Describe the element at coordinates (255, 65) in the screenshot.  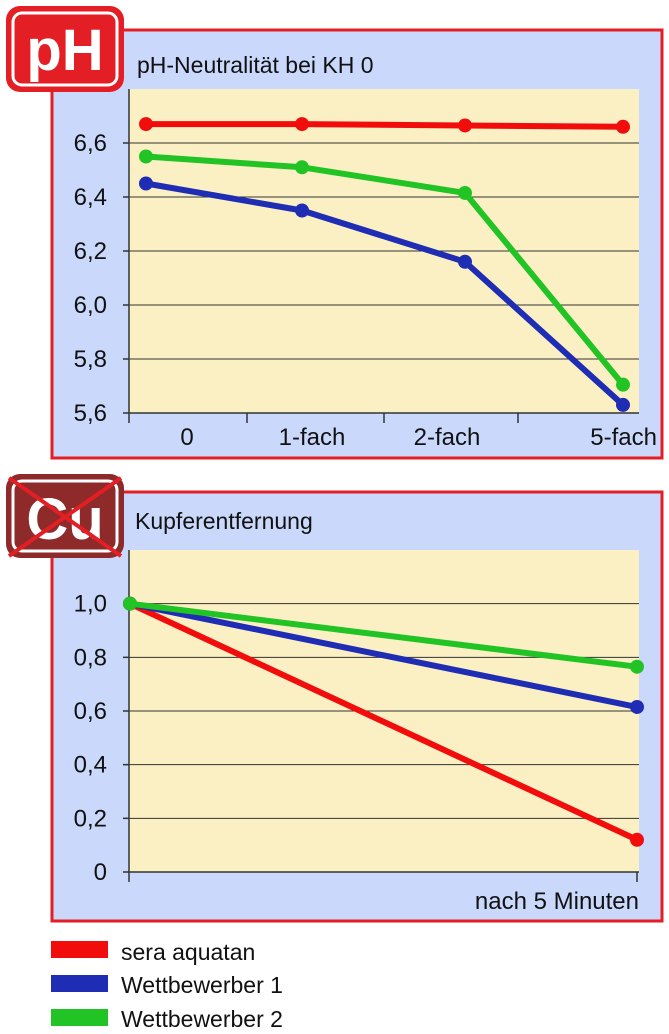
I see `ph-chart-title: pH-Neutralität bei KH 0` at that location.